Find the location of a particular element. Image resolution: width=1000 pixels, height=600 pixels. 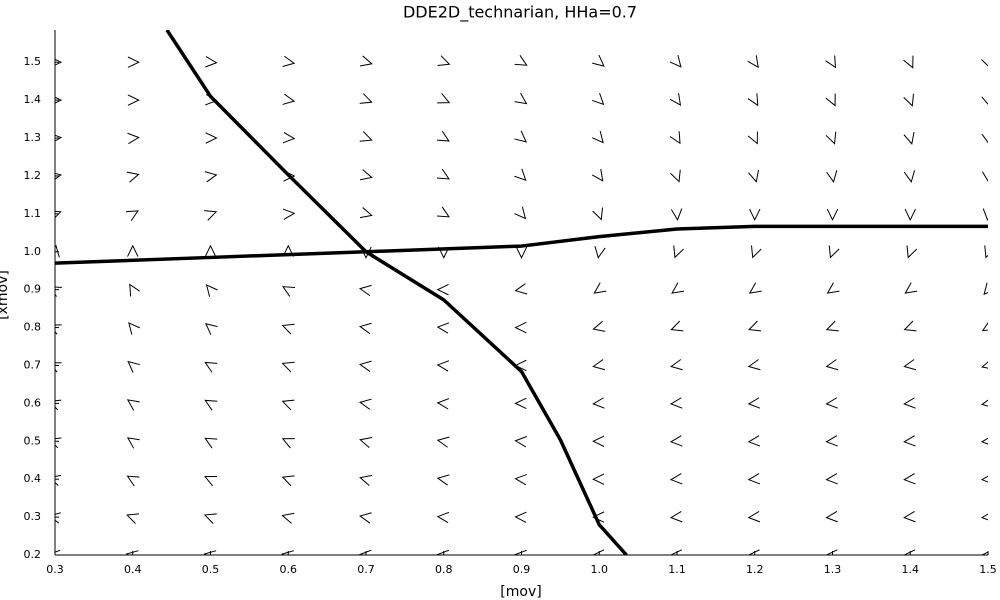

chart-title: DDE2D_technarian, HHa=0.7 is located at coordinates (520, 13).